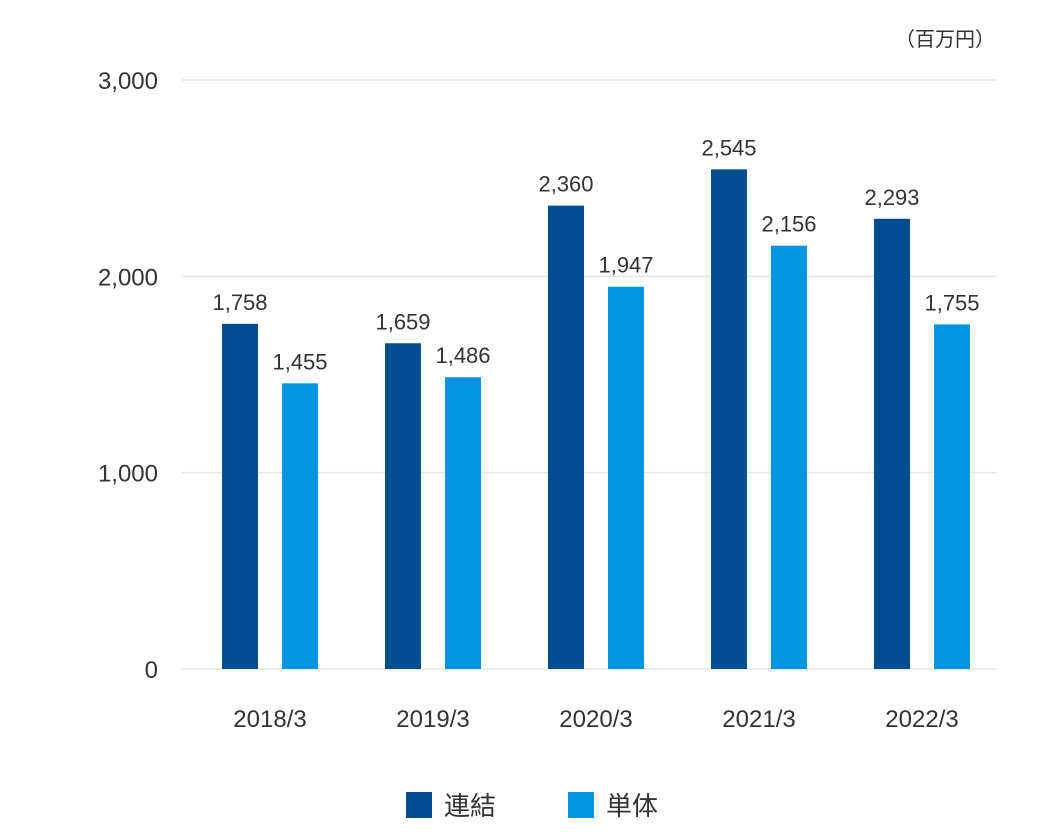 The height and width of the screenshot is (840, 1060). I want to click on x-axis: 2018/3 2019/3 2020/3 2021/3 2022/3, so click(595, 719).